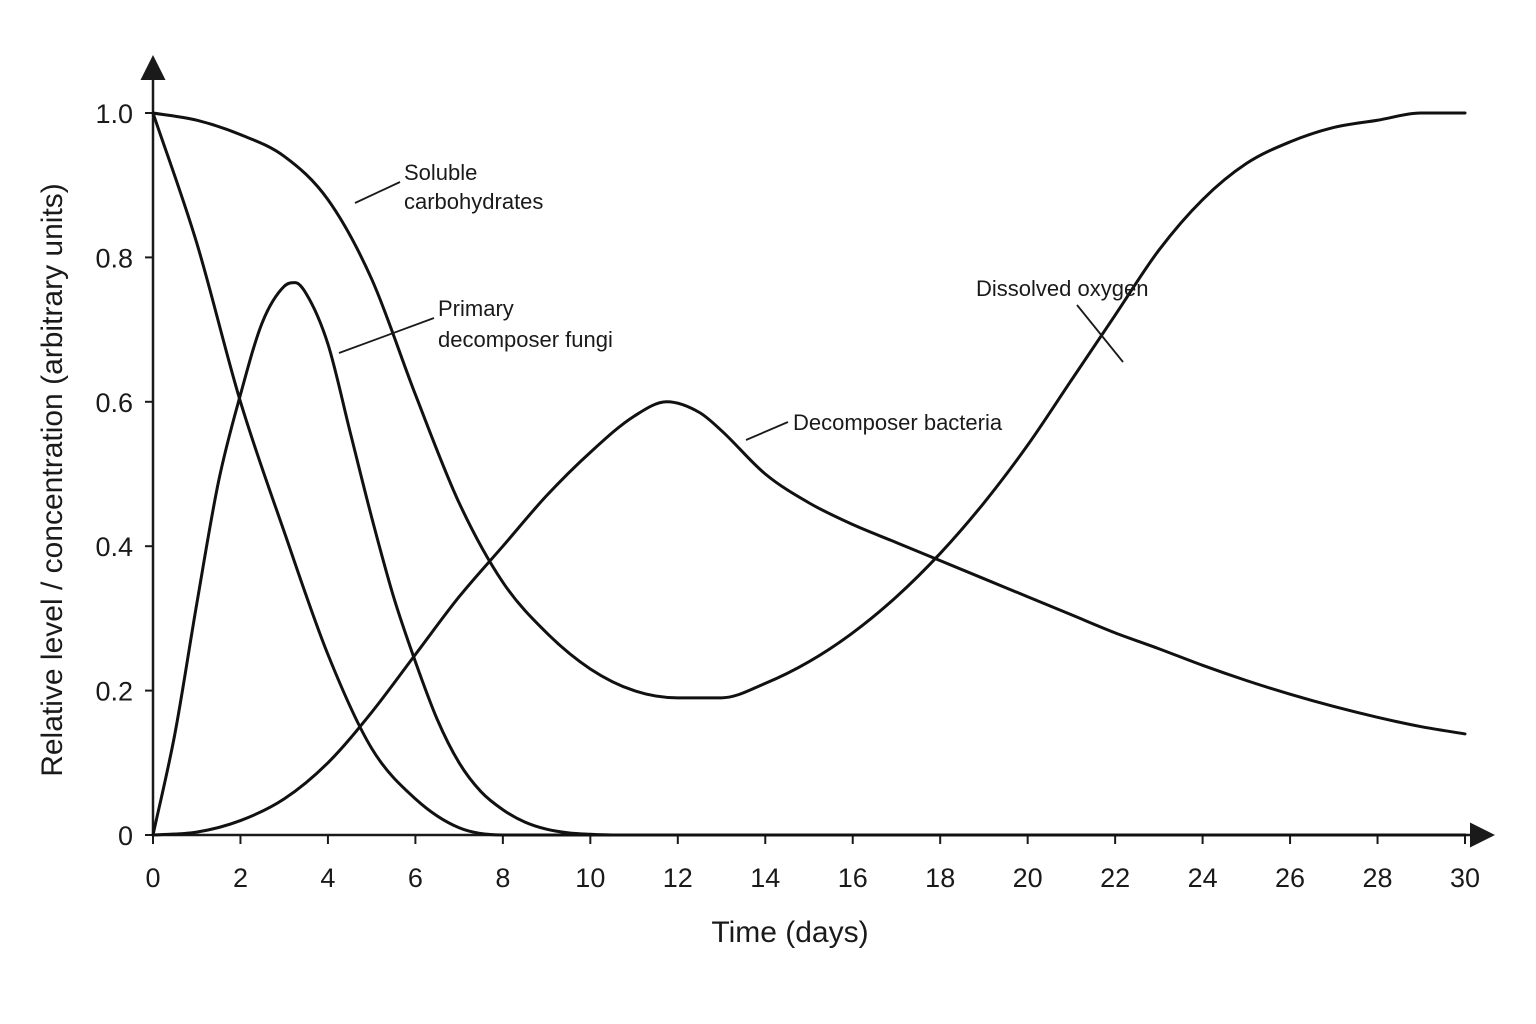  What do you see at coordinates (114, 547) in the screenshot?
I see `y-tick-label: 0.4` at bounding box center [114, 547].